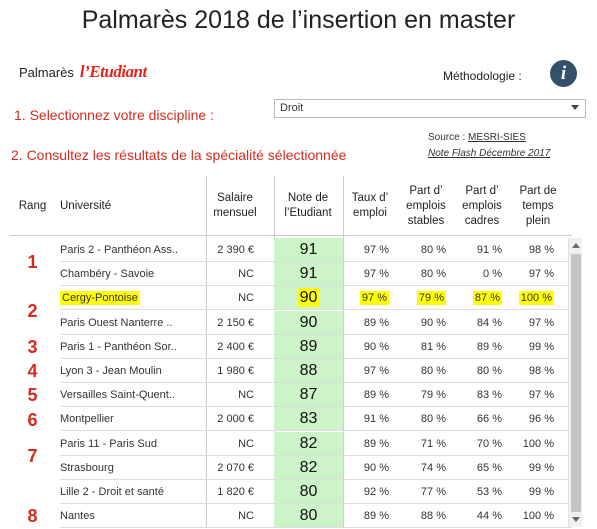 This screenshot has width=597, height=529. What do you see at coordinates (131, 516) in the screenshot?
I see `cell-universite: Nantes` at bounding box center [131, 516].